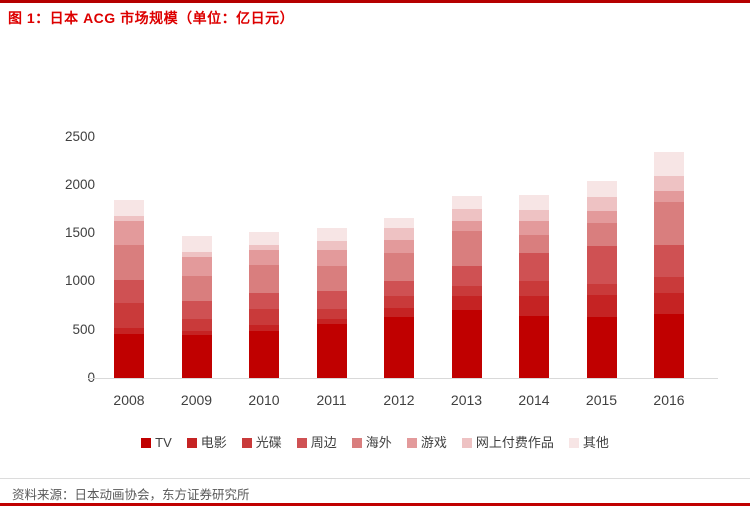  Describe the element at coordinates (433, 442) in the screenshot. I see `legend-label: 游戏` at that location.